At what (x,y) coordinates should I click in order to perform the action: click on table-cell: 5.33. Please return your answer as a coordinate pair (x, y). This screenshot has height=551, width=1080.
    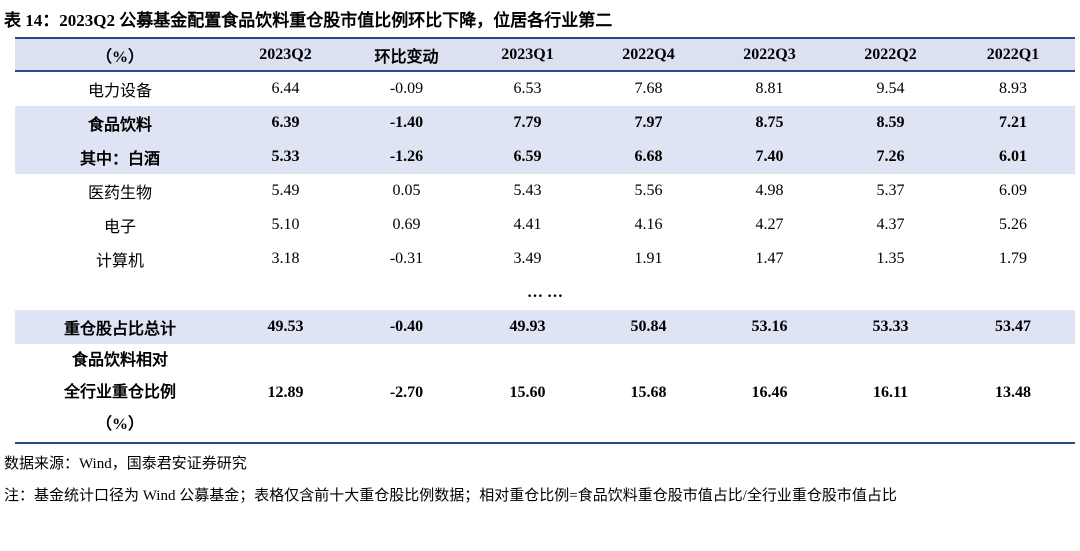
    Looking at the image, I should click on (285, 157).